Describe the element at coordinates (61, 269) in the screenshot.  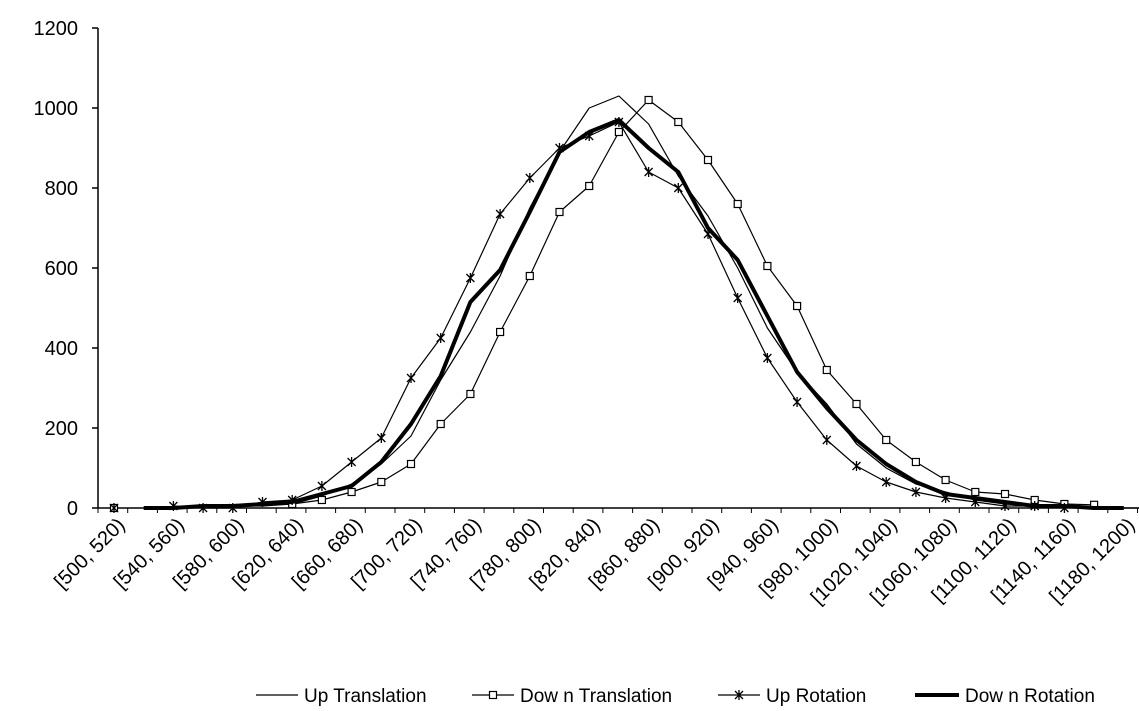
I see `y-tick-label: 600` at that location.